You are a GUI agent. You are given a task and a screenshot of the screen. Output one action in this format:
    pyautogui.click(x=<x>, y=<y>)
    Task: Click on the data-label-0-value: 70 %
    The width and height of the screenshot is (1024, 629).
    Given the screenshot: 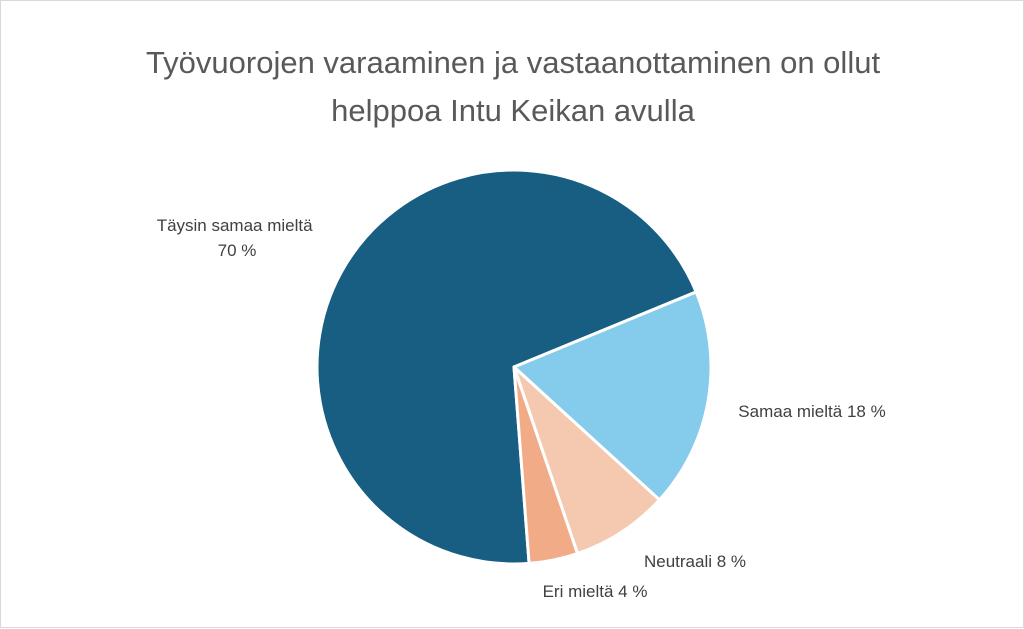 What is the action you would take?
    pyautogui.click(x=237, y=250)
    